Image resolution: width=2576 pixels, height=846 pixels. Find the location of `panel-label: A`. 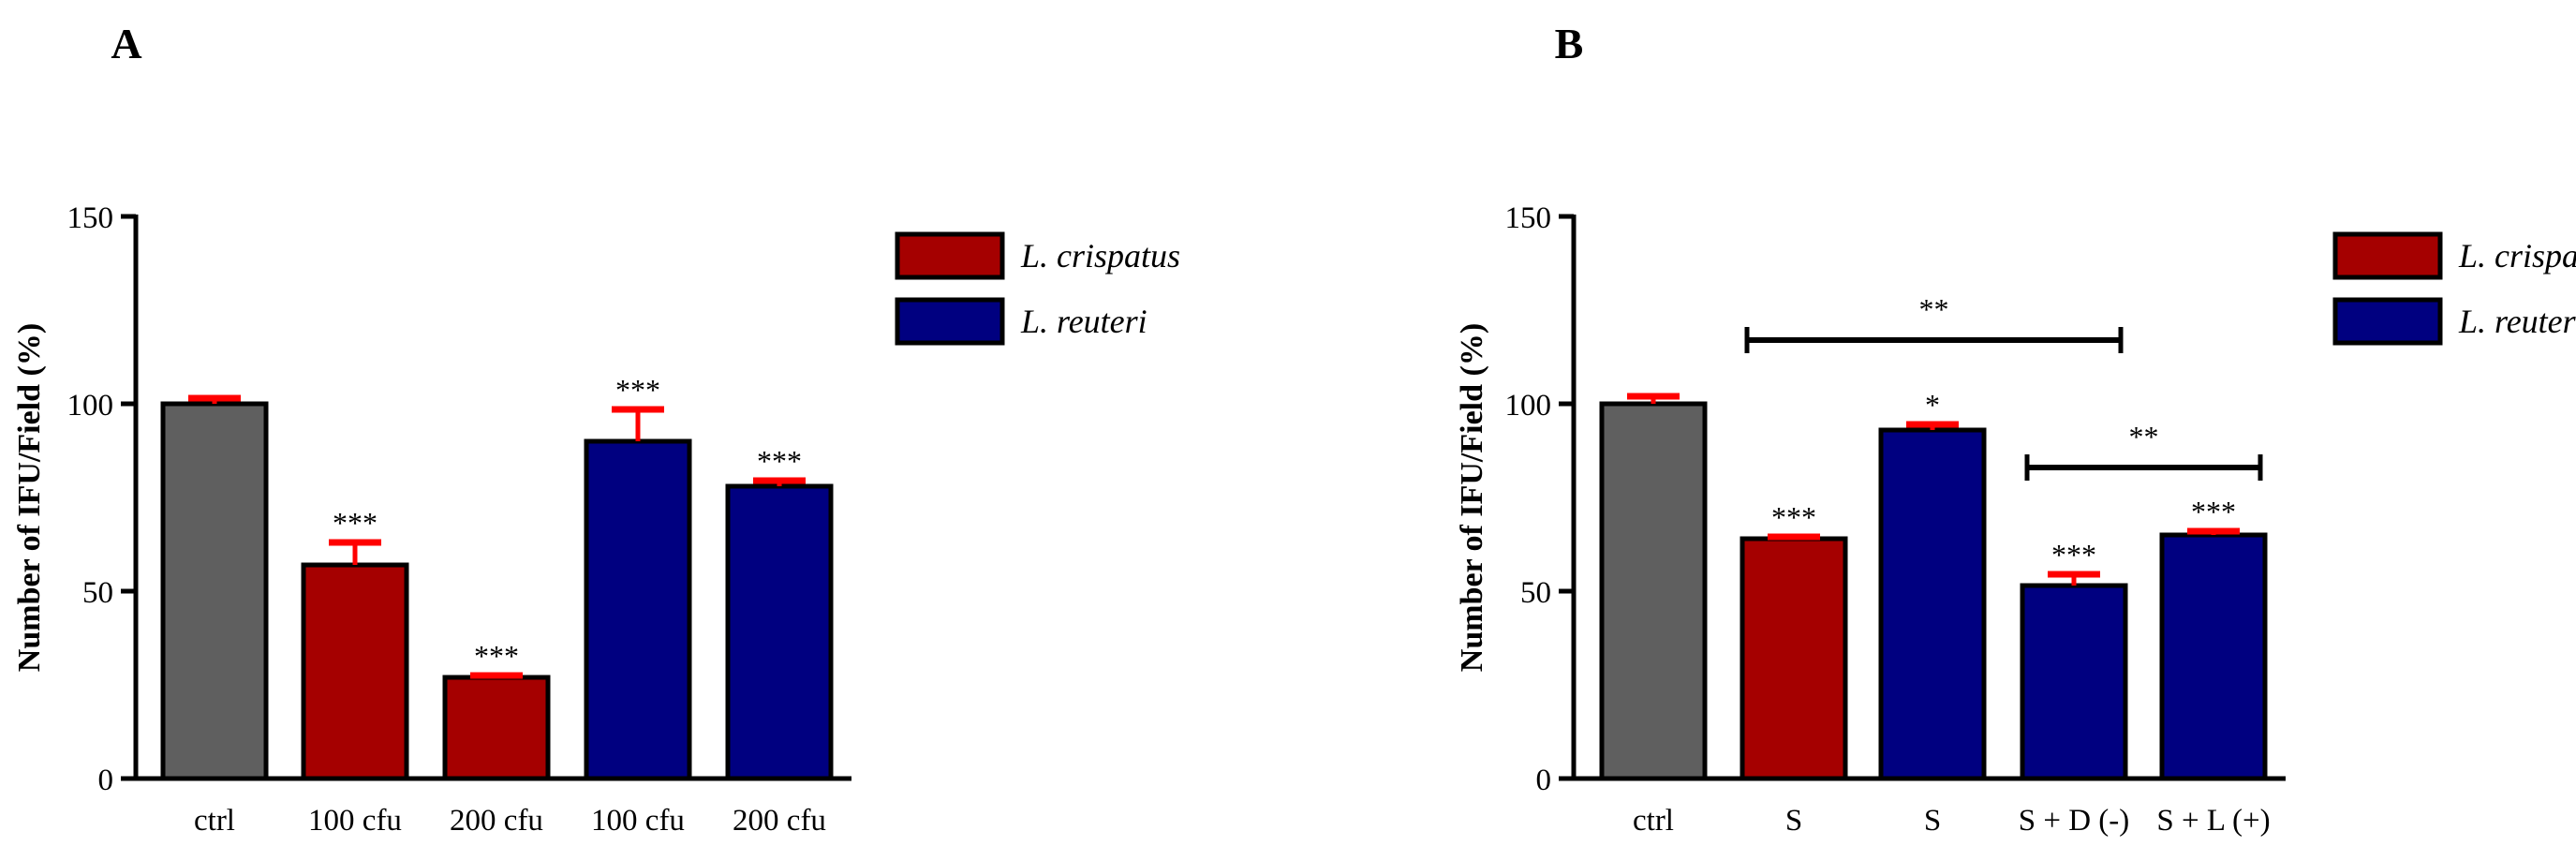

panel-label: A is located at coordinates (126, 43).